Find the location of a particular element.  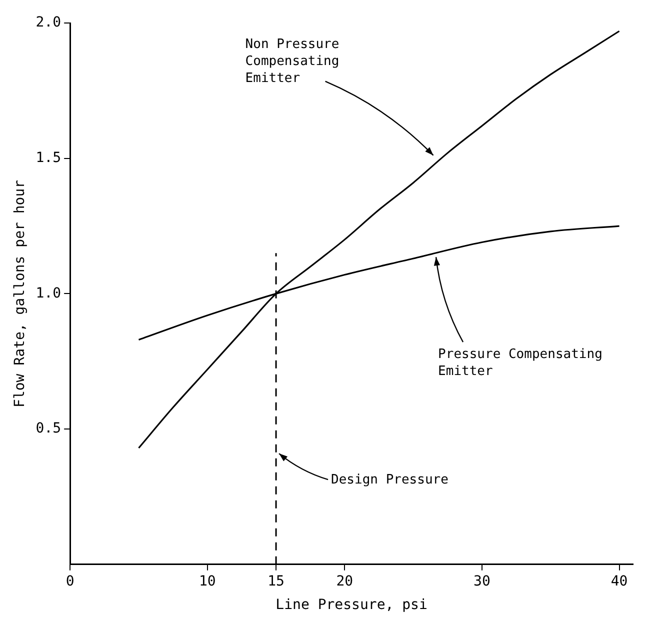

y-tick-label: 1.0 is located at coordinates (49, 293).